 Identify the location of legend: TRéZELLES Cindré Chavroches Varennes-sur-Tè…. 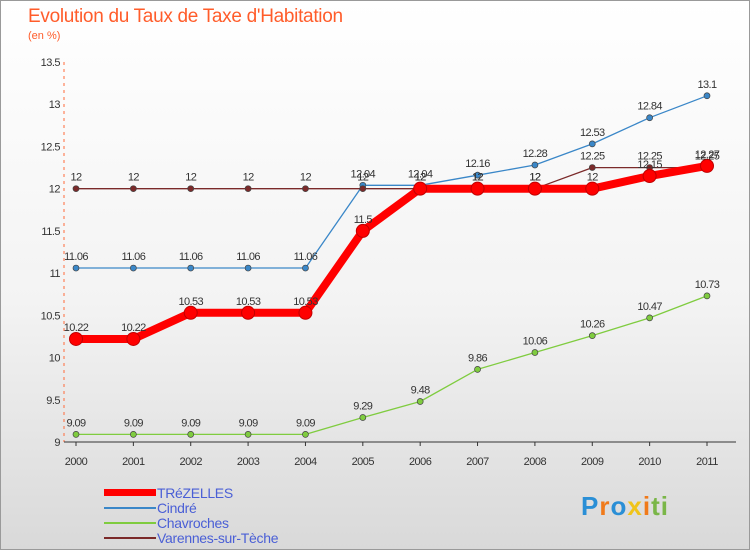
(191, 515).